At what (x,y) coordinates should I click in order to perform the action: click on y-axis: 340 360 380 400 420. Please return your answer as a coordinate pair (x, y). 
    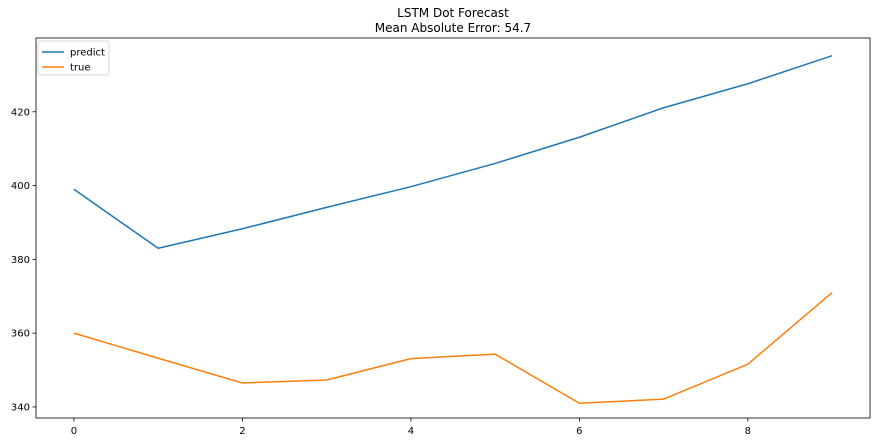
    Looking at the image, I should click on (23, 260).